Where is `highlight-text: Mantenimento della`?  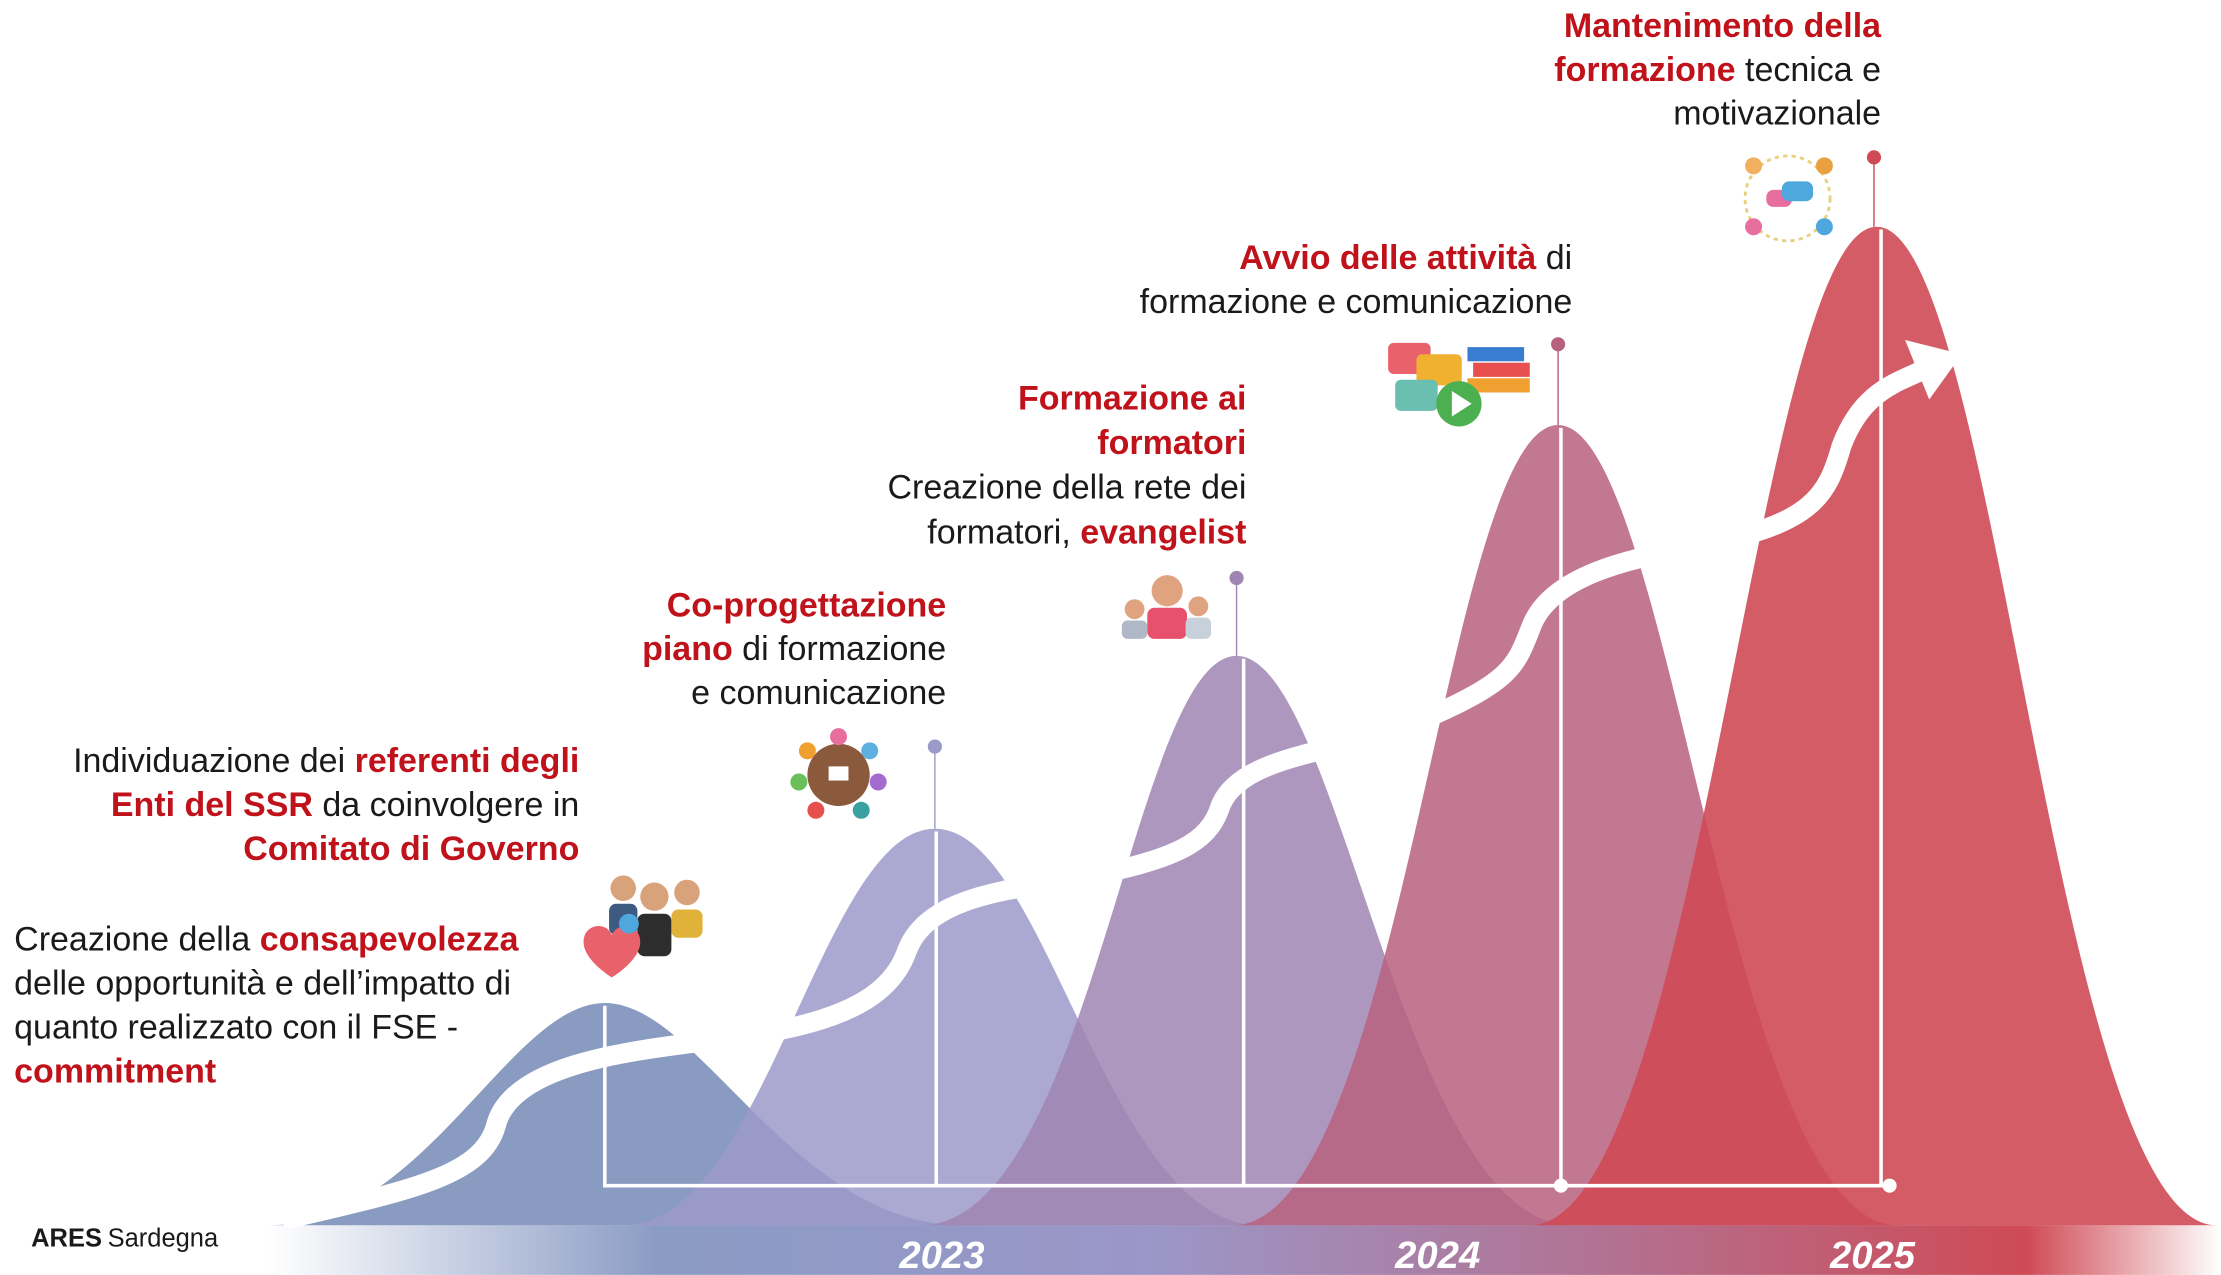
highlight-text: Mantenimento della is located at coordinates (1723, 26).